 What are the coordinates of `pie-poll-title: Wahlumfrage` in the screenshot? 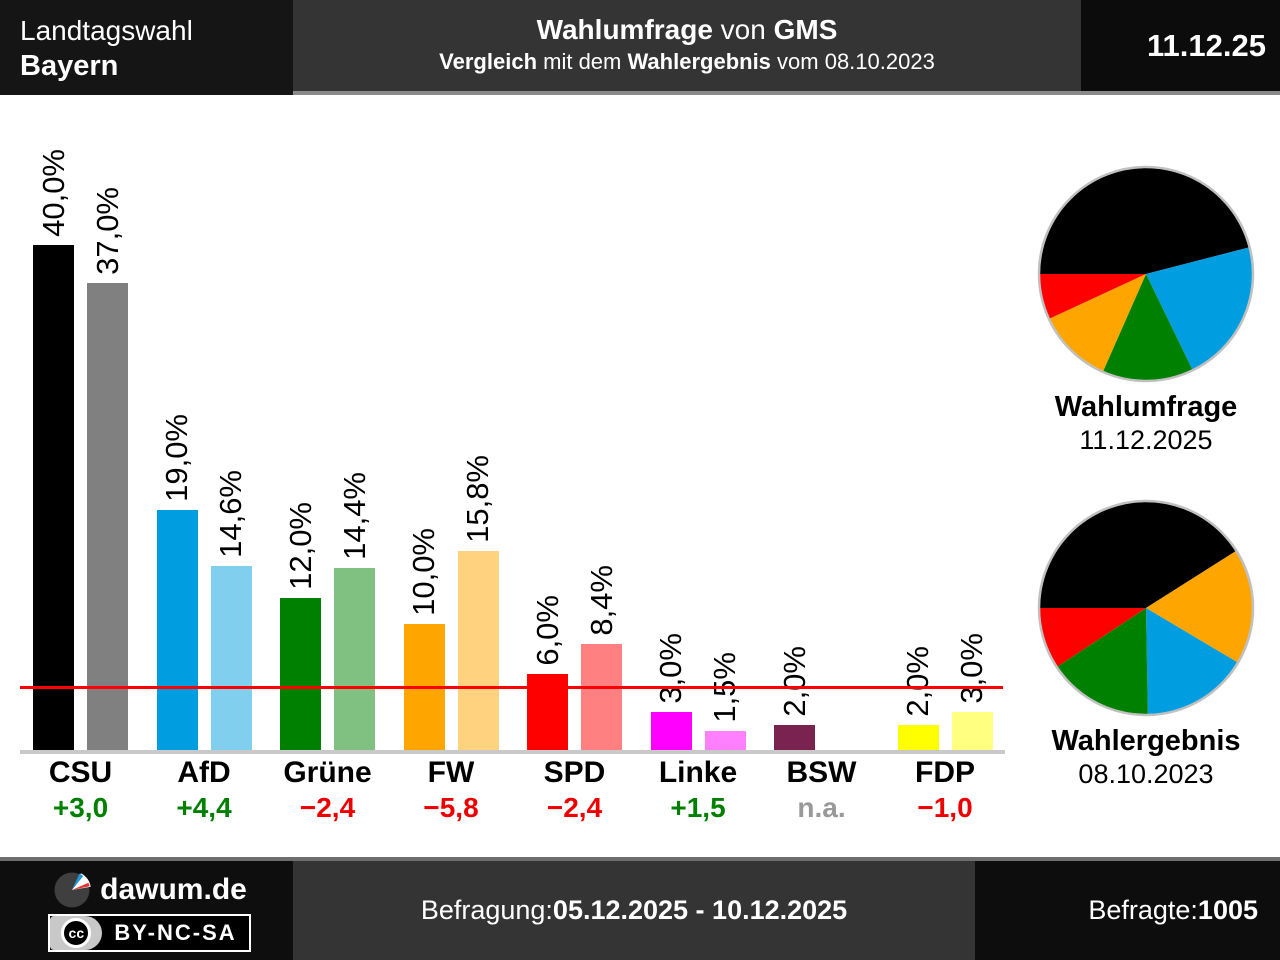 It's located at (1146, 407).